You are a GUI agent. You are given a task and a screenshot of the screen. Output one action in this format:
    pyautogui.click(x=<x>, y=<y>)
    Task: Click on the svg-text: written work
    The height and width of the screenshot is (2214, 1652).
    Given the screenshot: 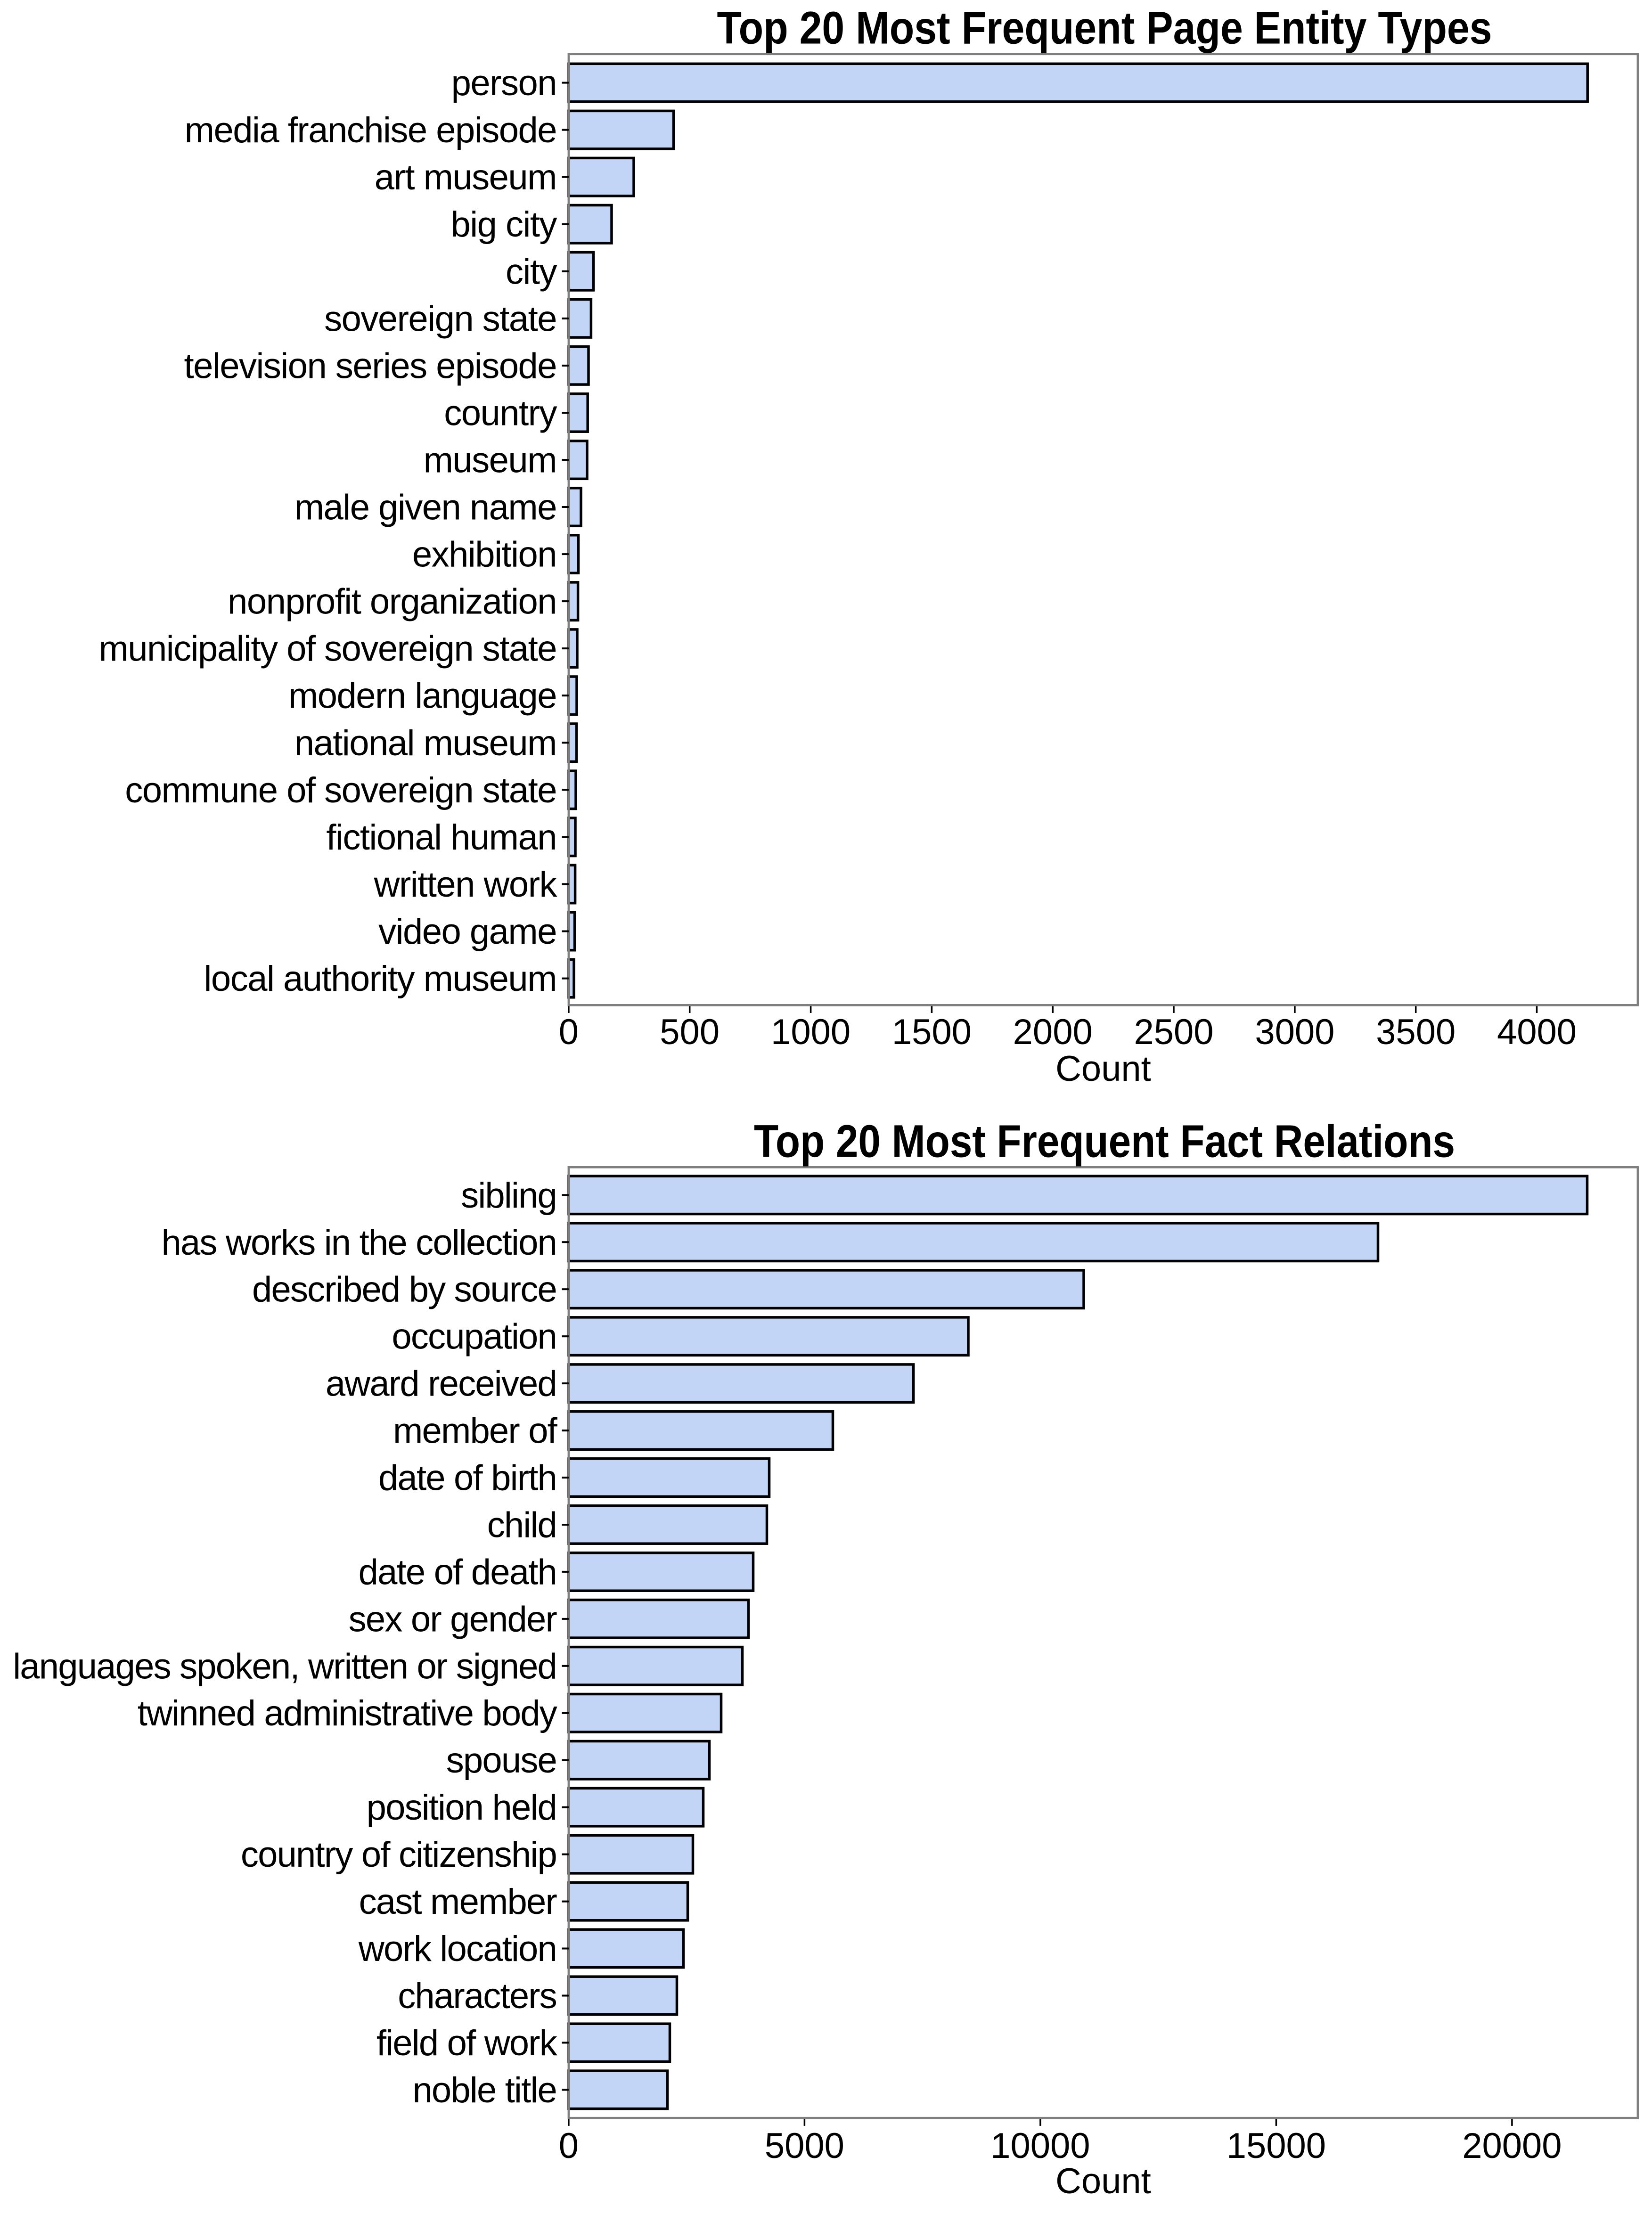 What is the action you would take?
    pyautogui.click(x=466, y=885)
    